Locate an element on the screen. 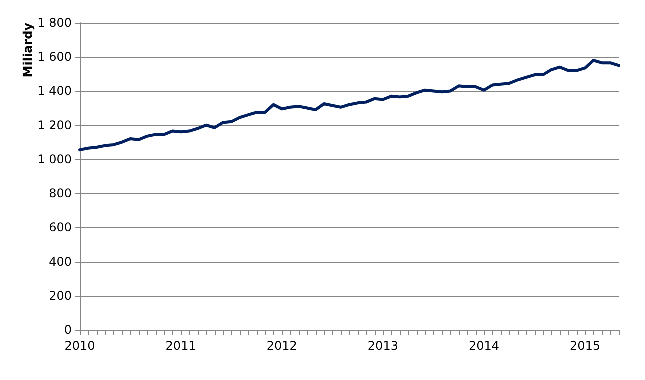 The height and width of the screenshot is (380, 645). x-tick-label: 2012 is located at coordinates (282, 346).